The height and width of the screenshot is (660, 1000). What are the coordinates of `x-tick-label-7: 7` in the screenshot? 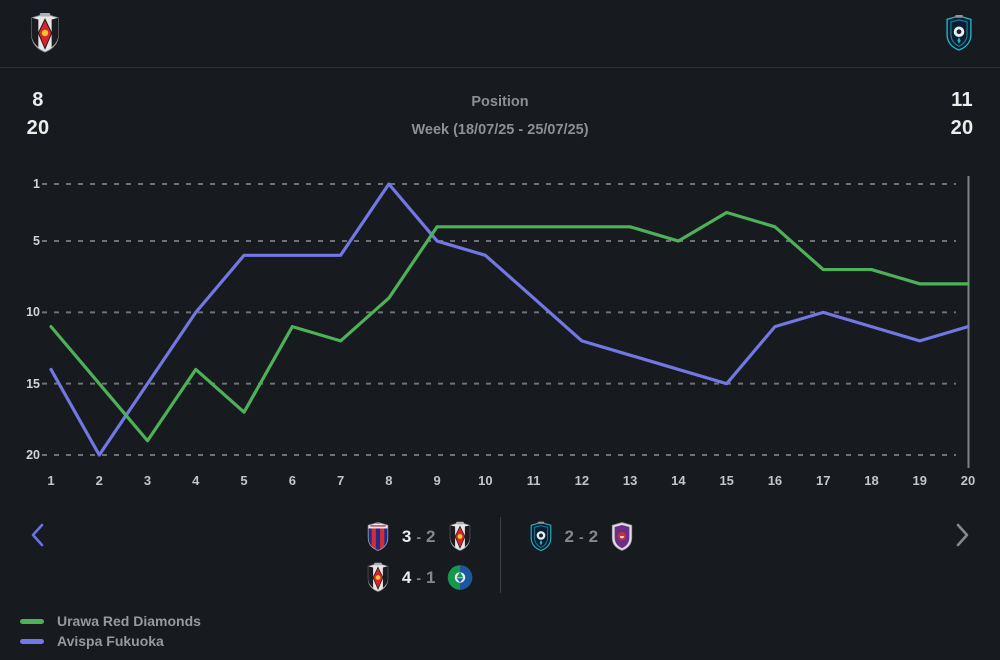 It's located at (340, 480).